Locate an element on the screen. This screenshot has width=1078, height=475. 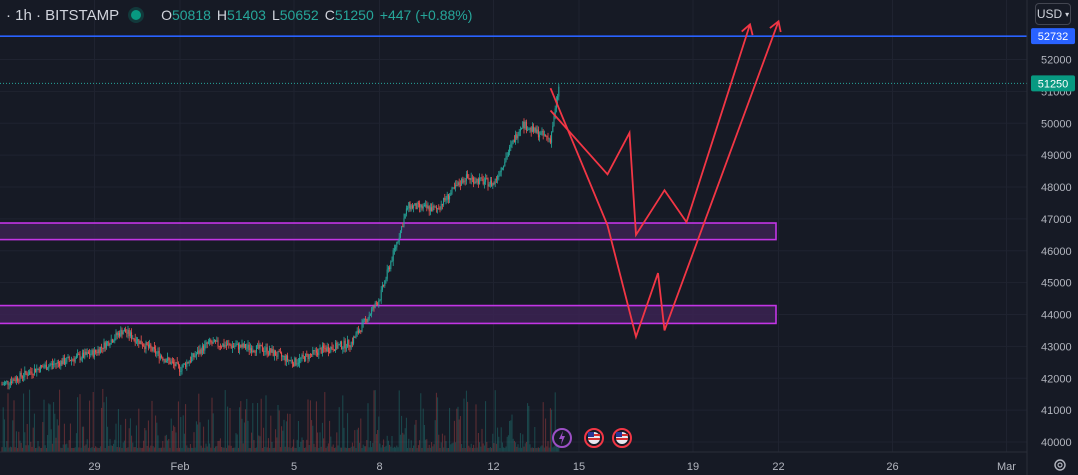
event-markers is located at coordinates (592, 438).